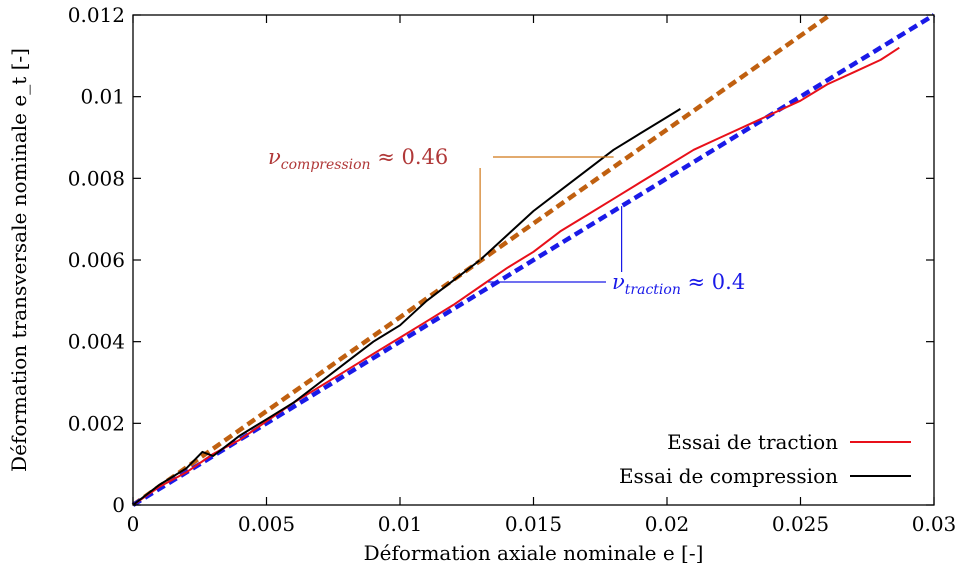 The width and height of the screenshot is (965, 572). What do you see at coordinates (678, 284) in the screenshot?
I see `annotation-traction-label: νtraction ≈ 0.4` at bounding box center [678, 284].